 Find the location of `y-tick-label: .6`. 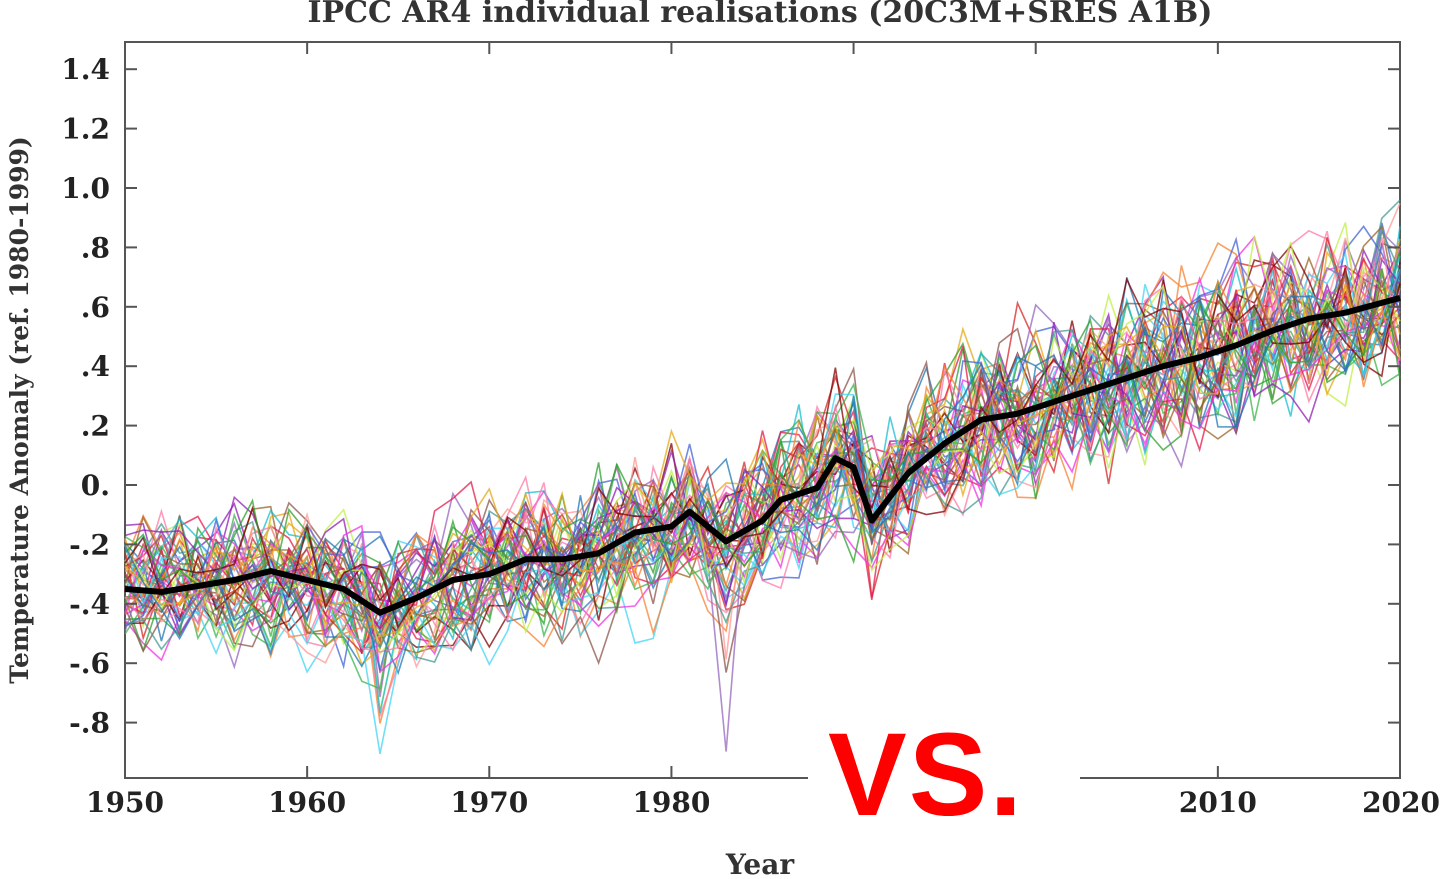

y-tick-label: .6 is located at coordinates (95, 307).